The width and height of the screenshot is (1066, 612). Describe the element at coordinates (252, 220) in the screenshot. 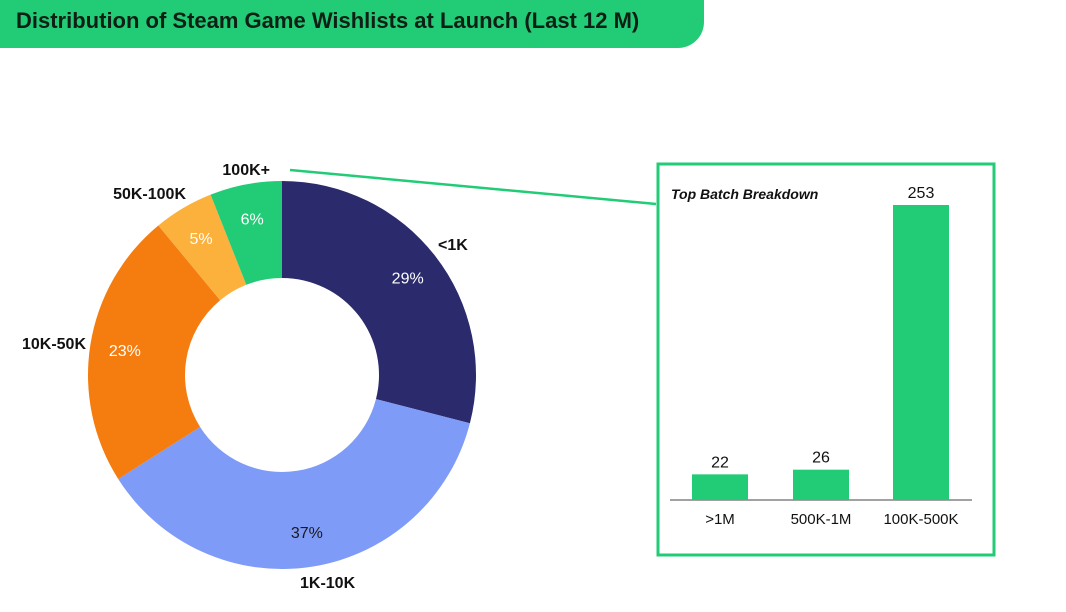

I see `slice-percent-100k-plus: 6%` at that location.